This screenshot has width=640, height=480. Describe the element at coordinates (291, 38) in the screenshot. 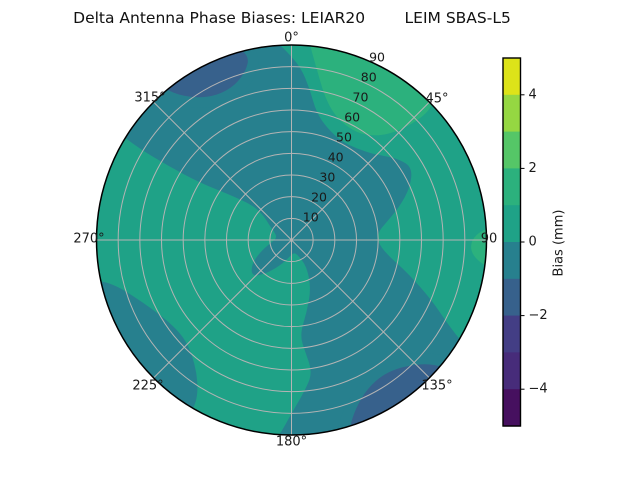

I see `angle-tick-label-0: 0°` at that location.